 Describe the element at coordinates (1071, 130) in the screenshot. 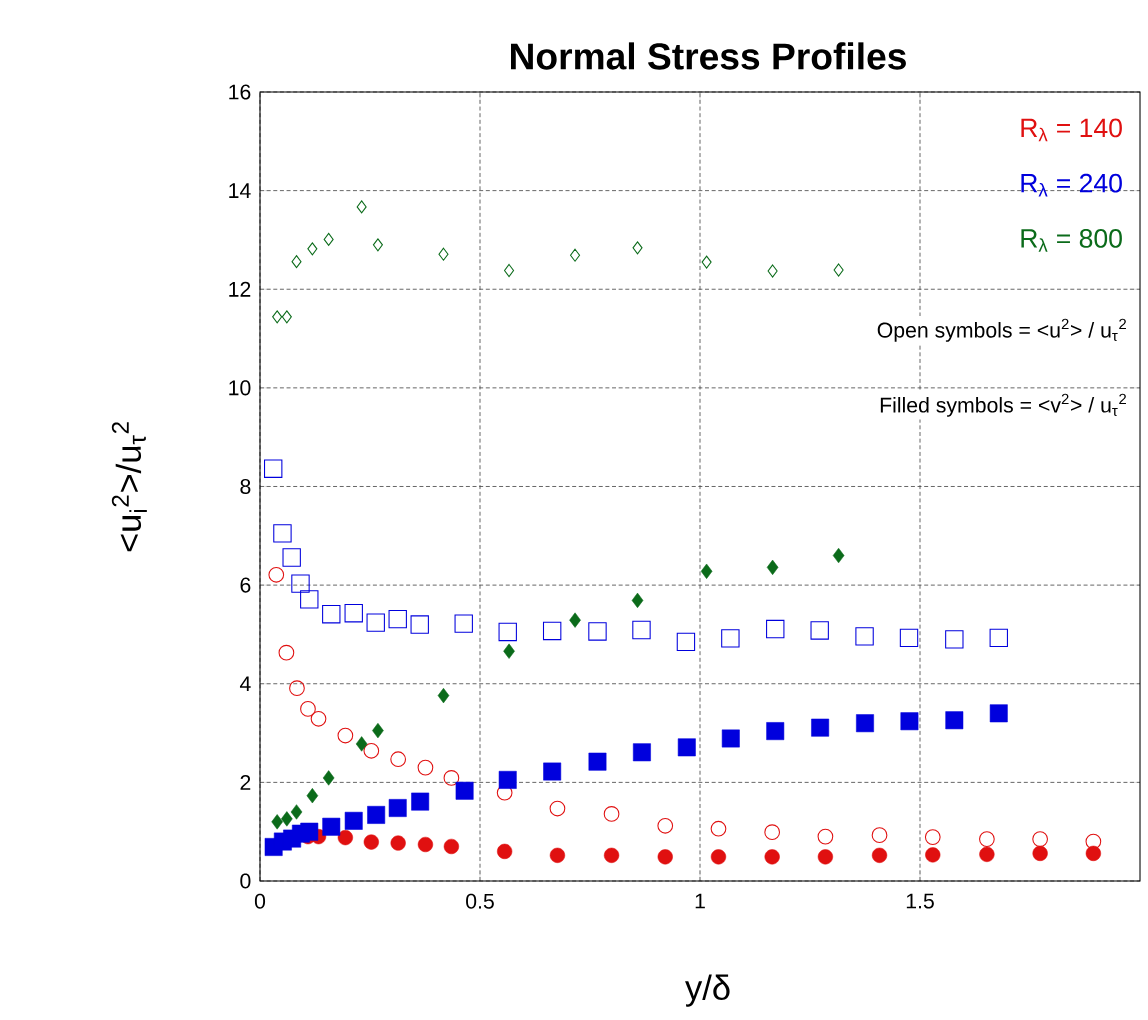

I see `text: R$_{λ}$ = 140` at that location.